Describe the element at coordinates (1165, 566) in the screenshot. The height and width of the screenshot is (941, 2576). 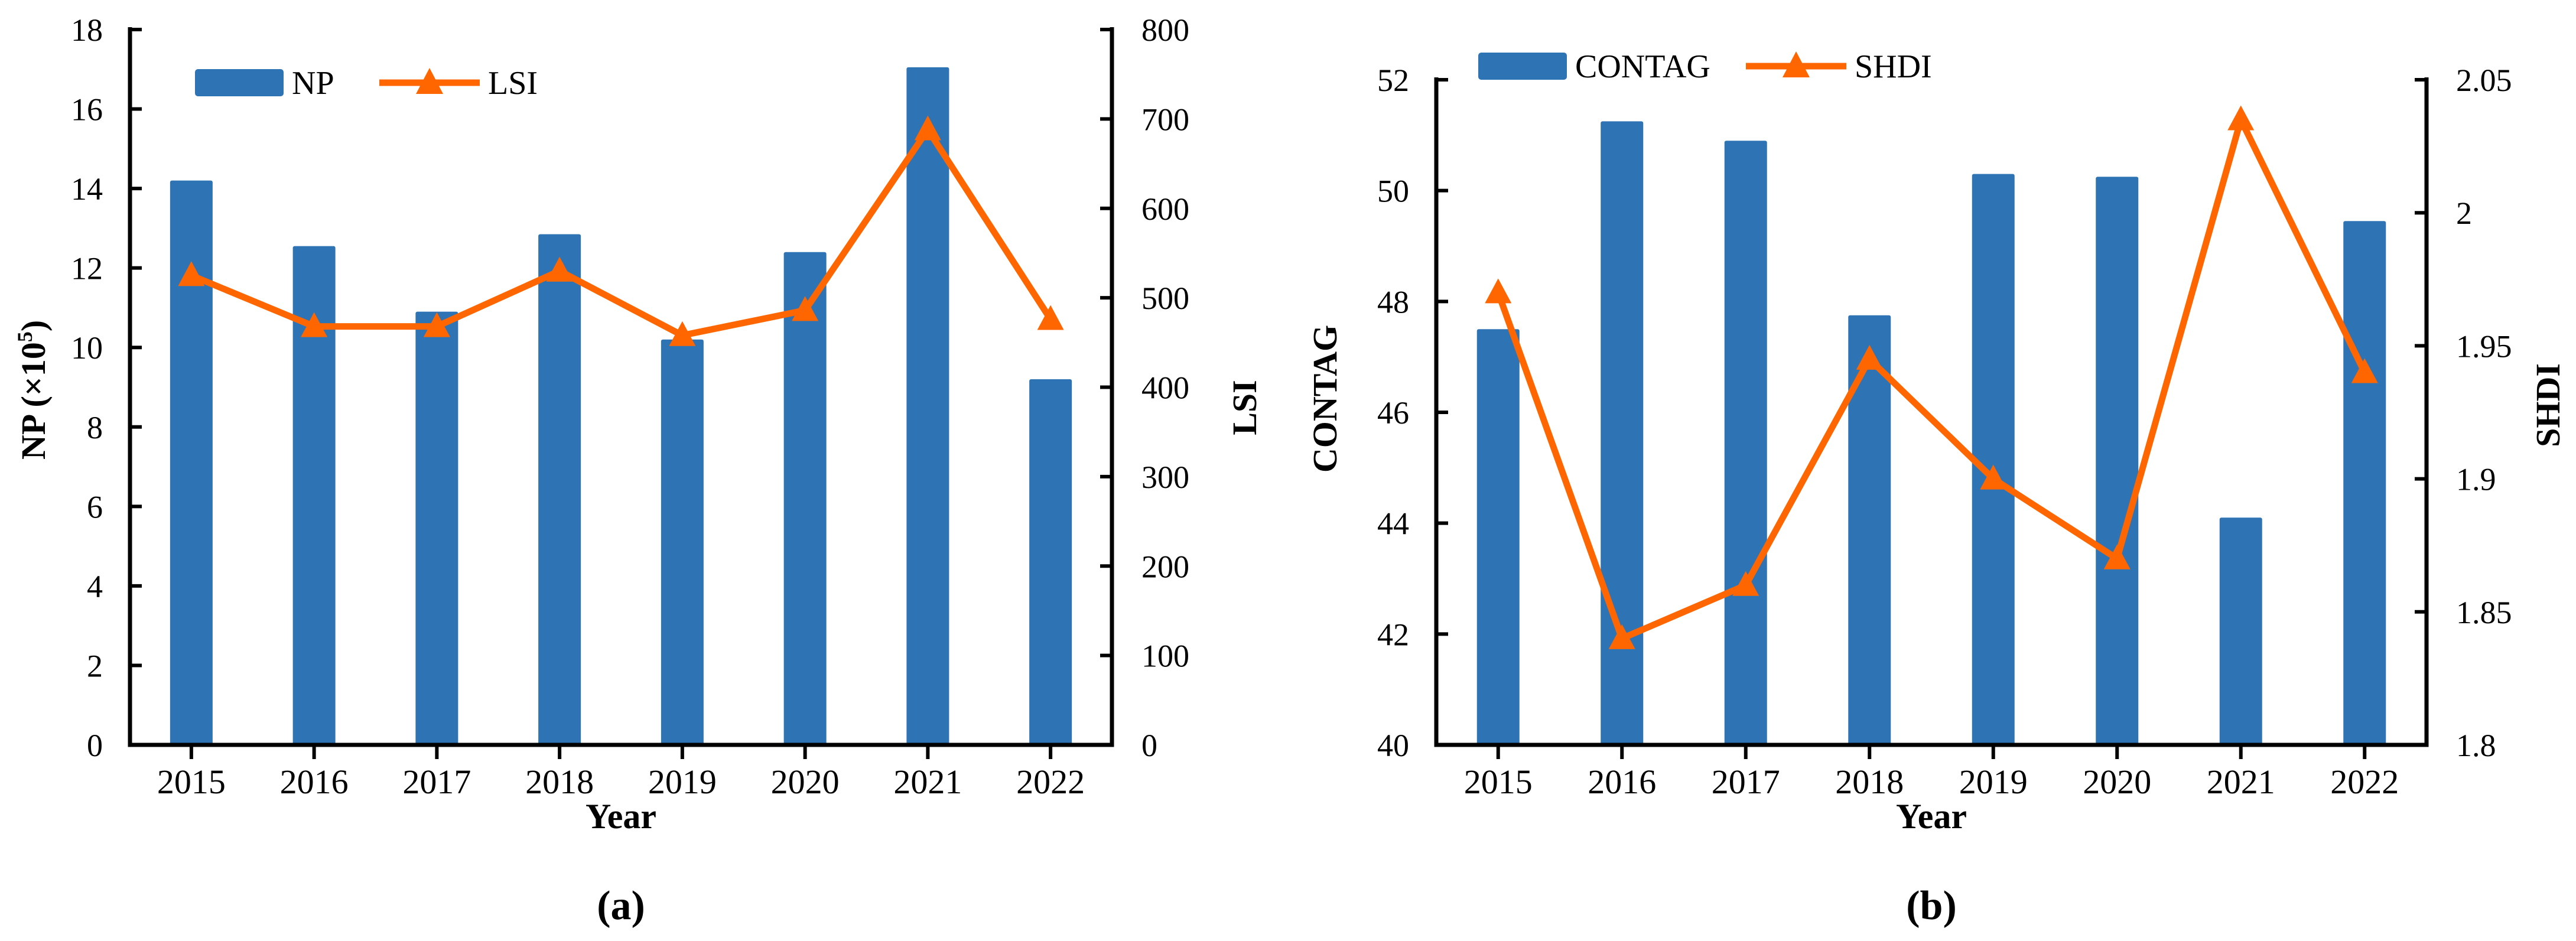
I see `right-axis-tick-label: 200` at that location.